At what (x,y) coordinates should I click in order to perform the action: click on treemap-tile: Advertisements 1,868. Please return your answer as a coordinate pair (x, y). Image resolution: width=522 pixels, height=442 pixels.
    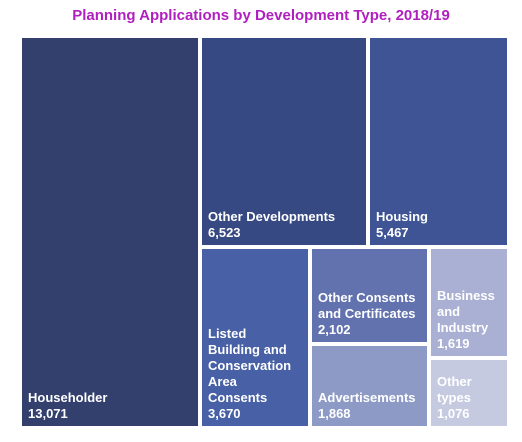
    Looking at the image, I should click on (369, 386).